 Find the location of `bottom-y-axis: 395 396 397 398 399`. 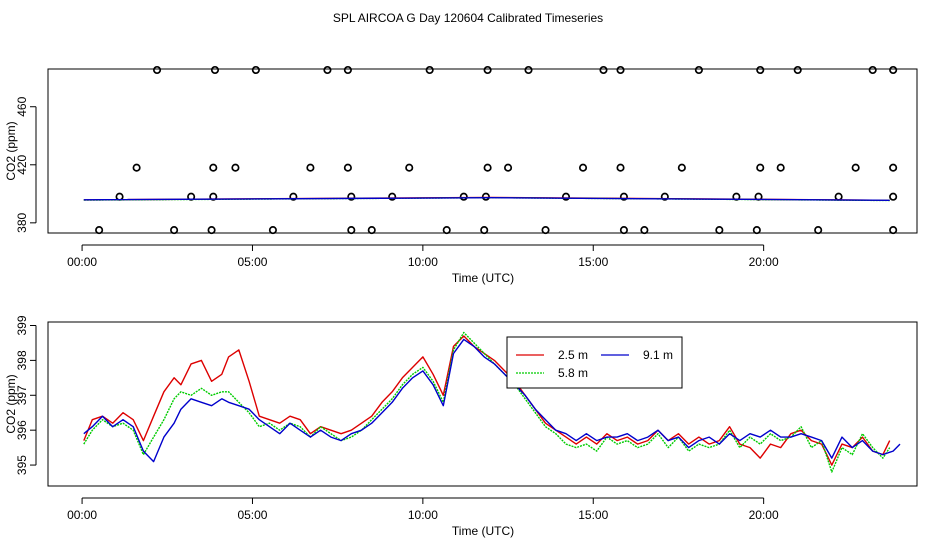

bottom-y-axis: 395 396 397 398 399 is located at coordinates (26, 395).